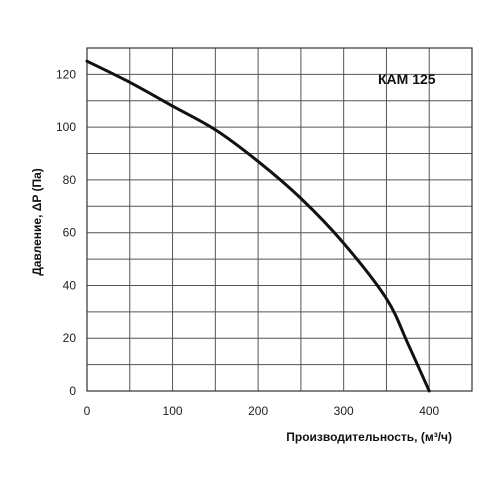  I want to click on y-tick-label: 100, so click(66, 127).